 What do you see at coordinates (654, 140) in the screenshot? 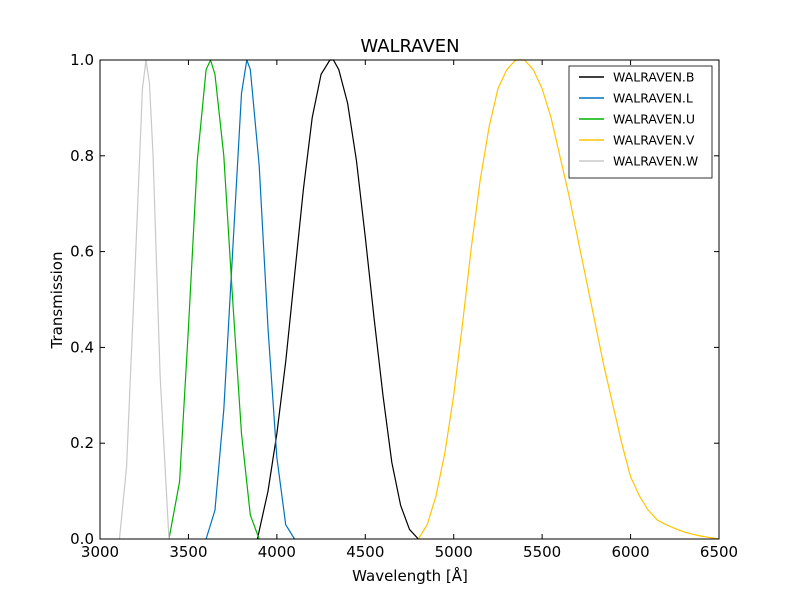
I see `legend-entry: WALRAVEN.V` at bounding box center [654, 140].